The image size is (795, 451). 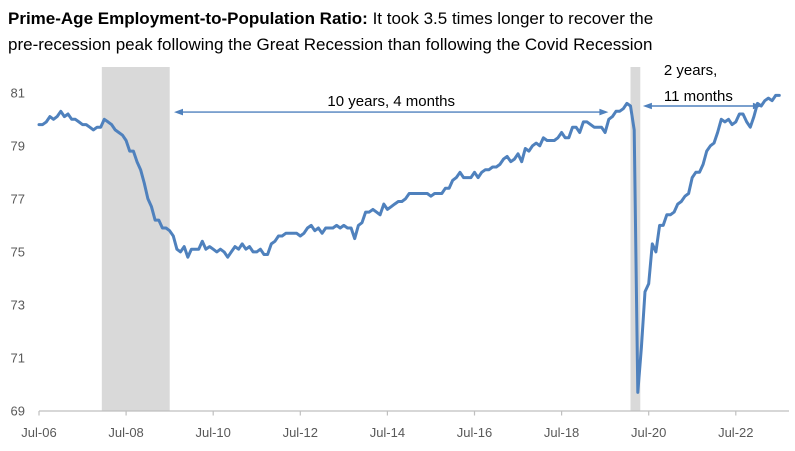 I want to click on x-axis-label: Jul-10, so click(x=212, y=432).